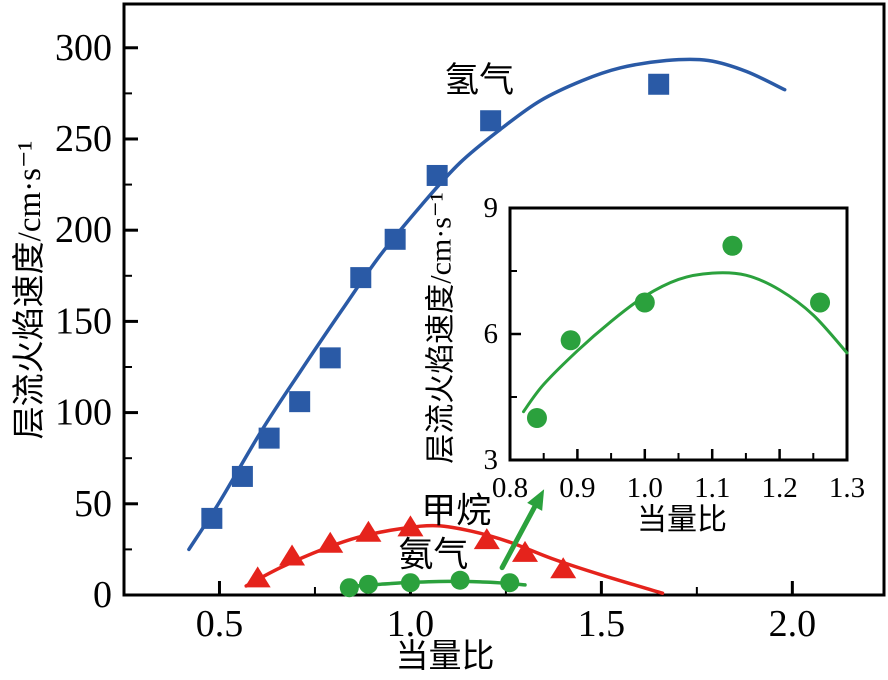 The height and width of the screenshot is (680, 888). What do you see at coordinates (456, 511) in the screenshot?
I see `series-label-methane: 甲烷` at bounding box center [456, 511].